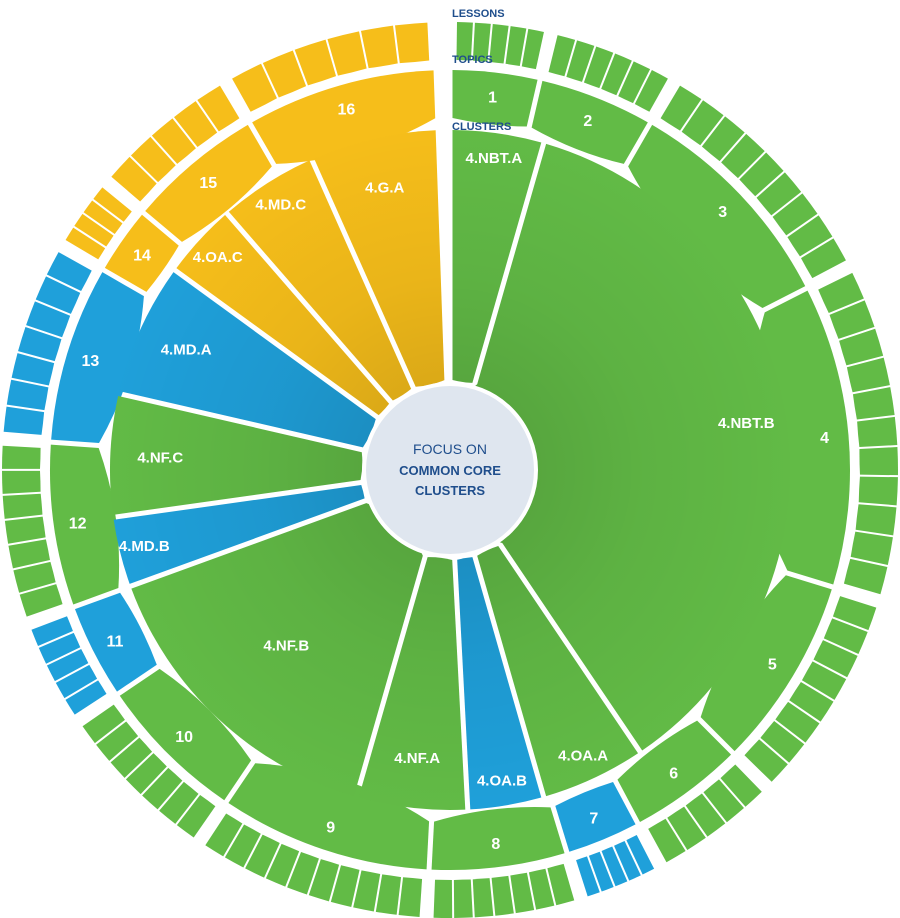  I want to click on topic-label: 7, so click(593, 818).